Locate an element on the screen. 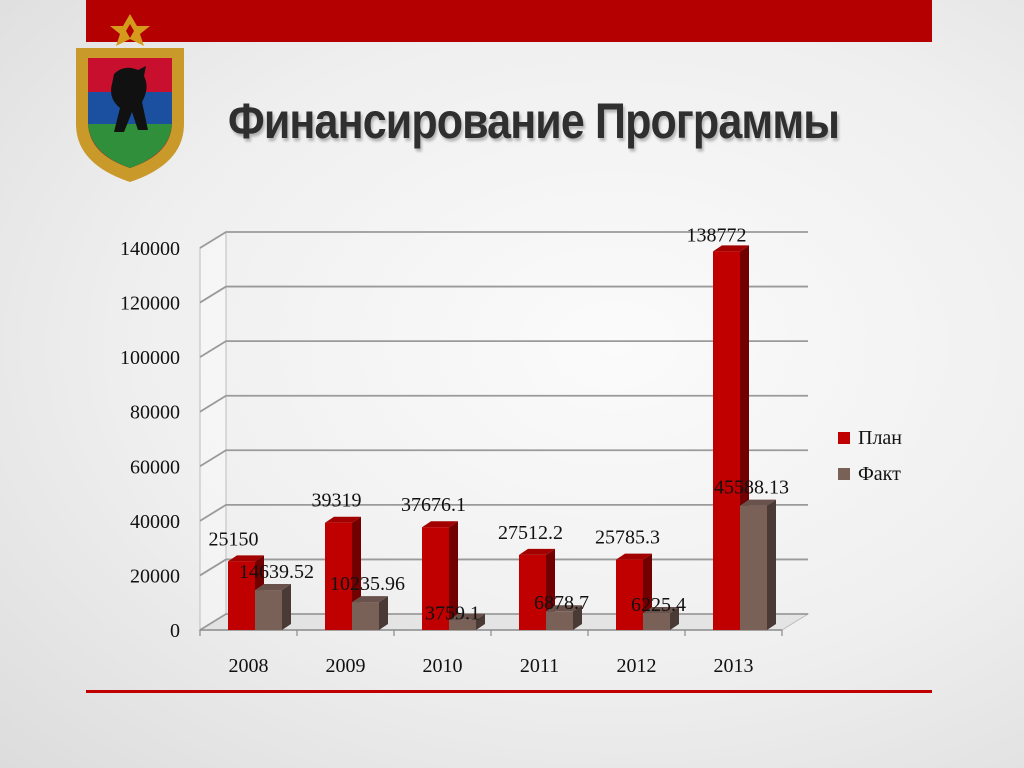  data-label-fact: 45588.13 is located at coordinates (751, 488).